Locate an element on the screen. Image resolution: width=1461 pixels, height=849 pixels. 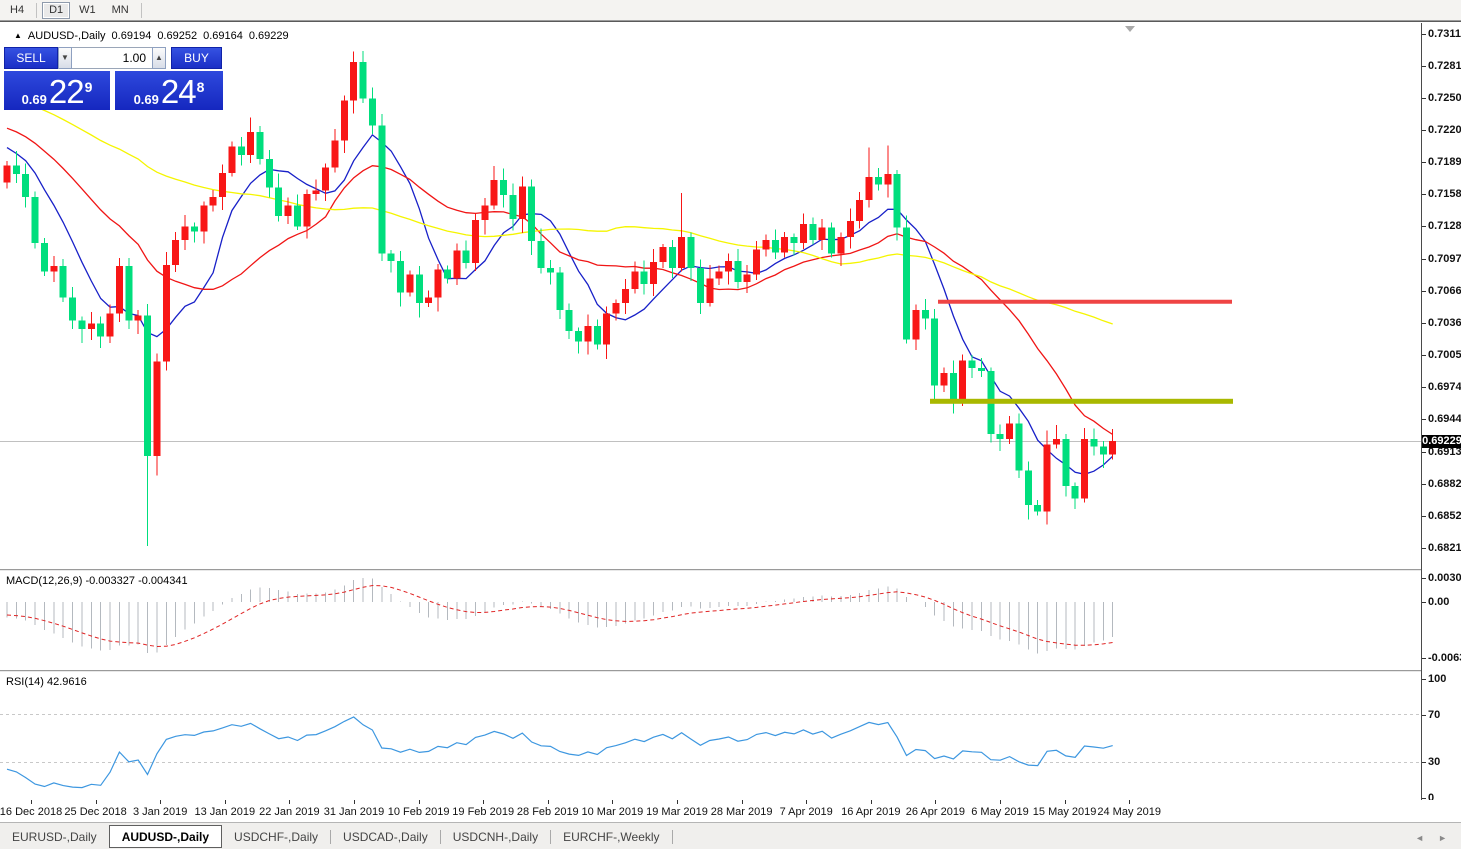
price-axis-label: 0.72505 is located at coordinates (1444, 97).